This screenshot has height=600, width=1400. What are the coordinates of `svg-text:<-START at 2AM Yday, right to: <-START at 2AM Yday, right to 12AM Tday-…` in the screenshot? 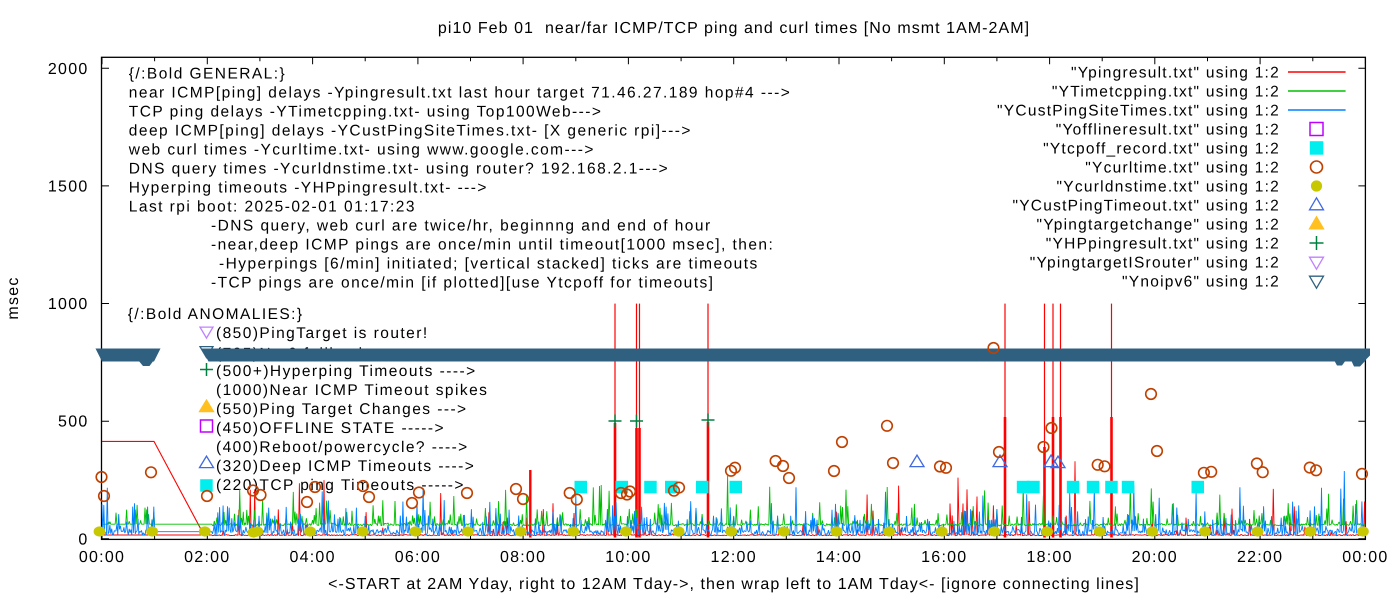 It's located at (734, 584).